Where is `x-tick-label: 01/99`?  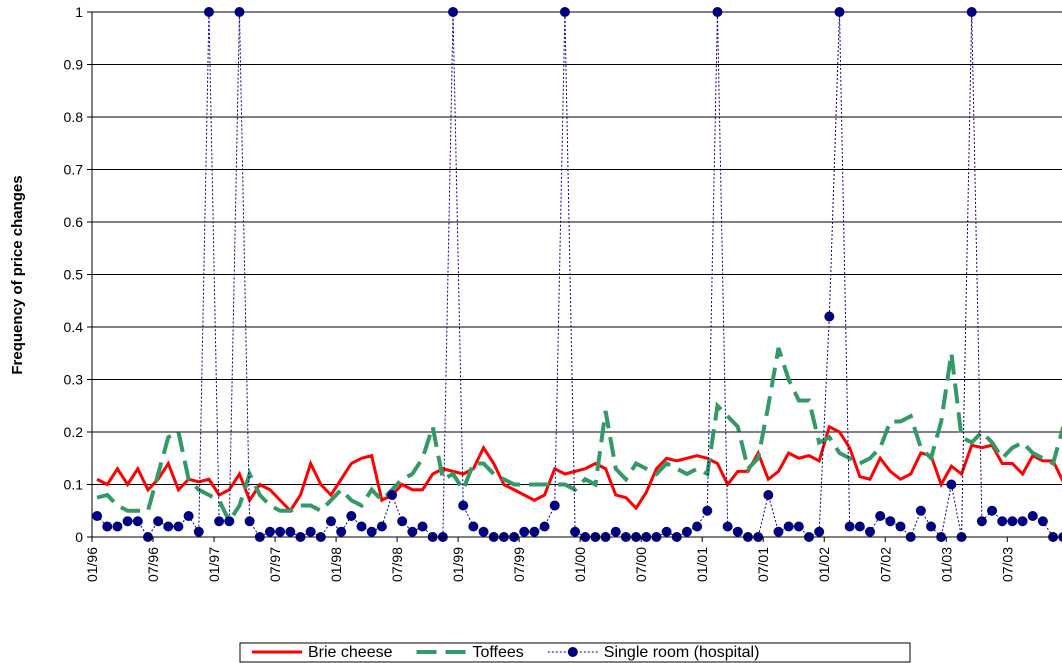
x-tick-label: 01/99 is located at coordinates (458, 564).